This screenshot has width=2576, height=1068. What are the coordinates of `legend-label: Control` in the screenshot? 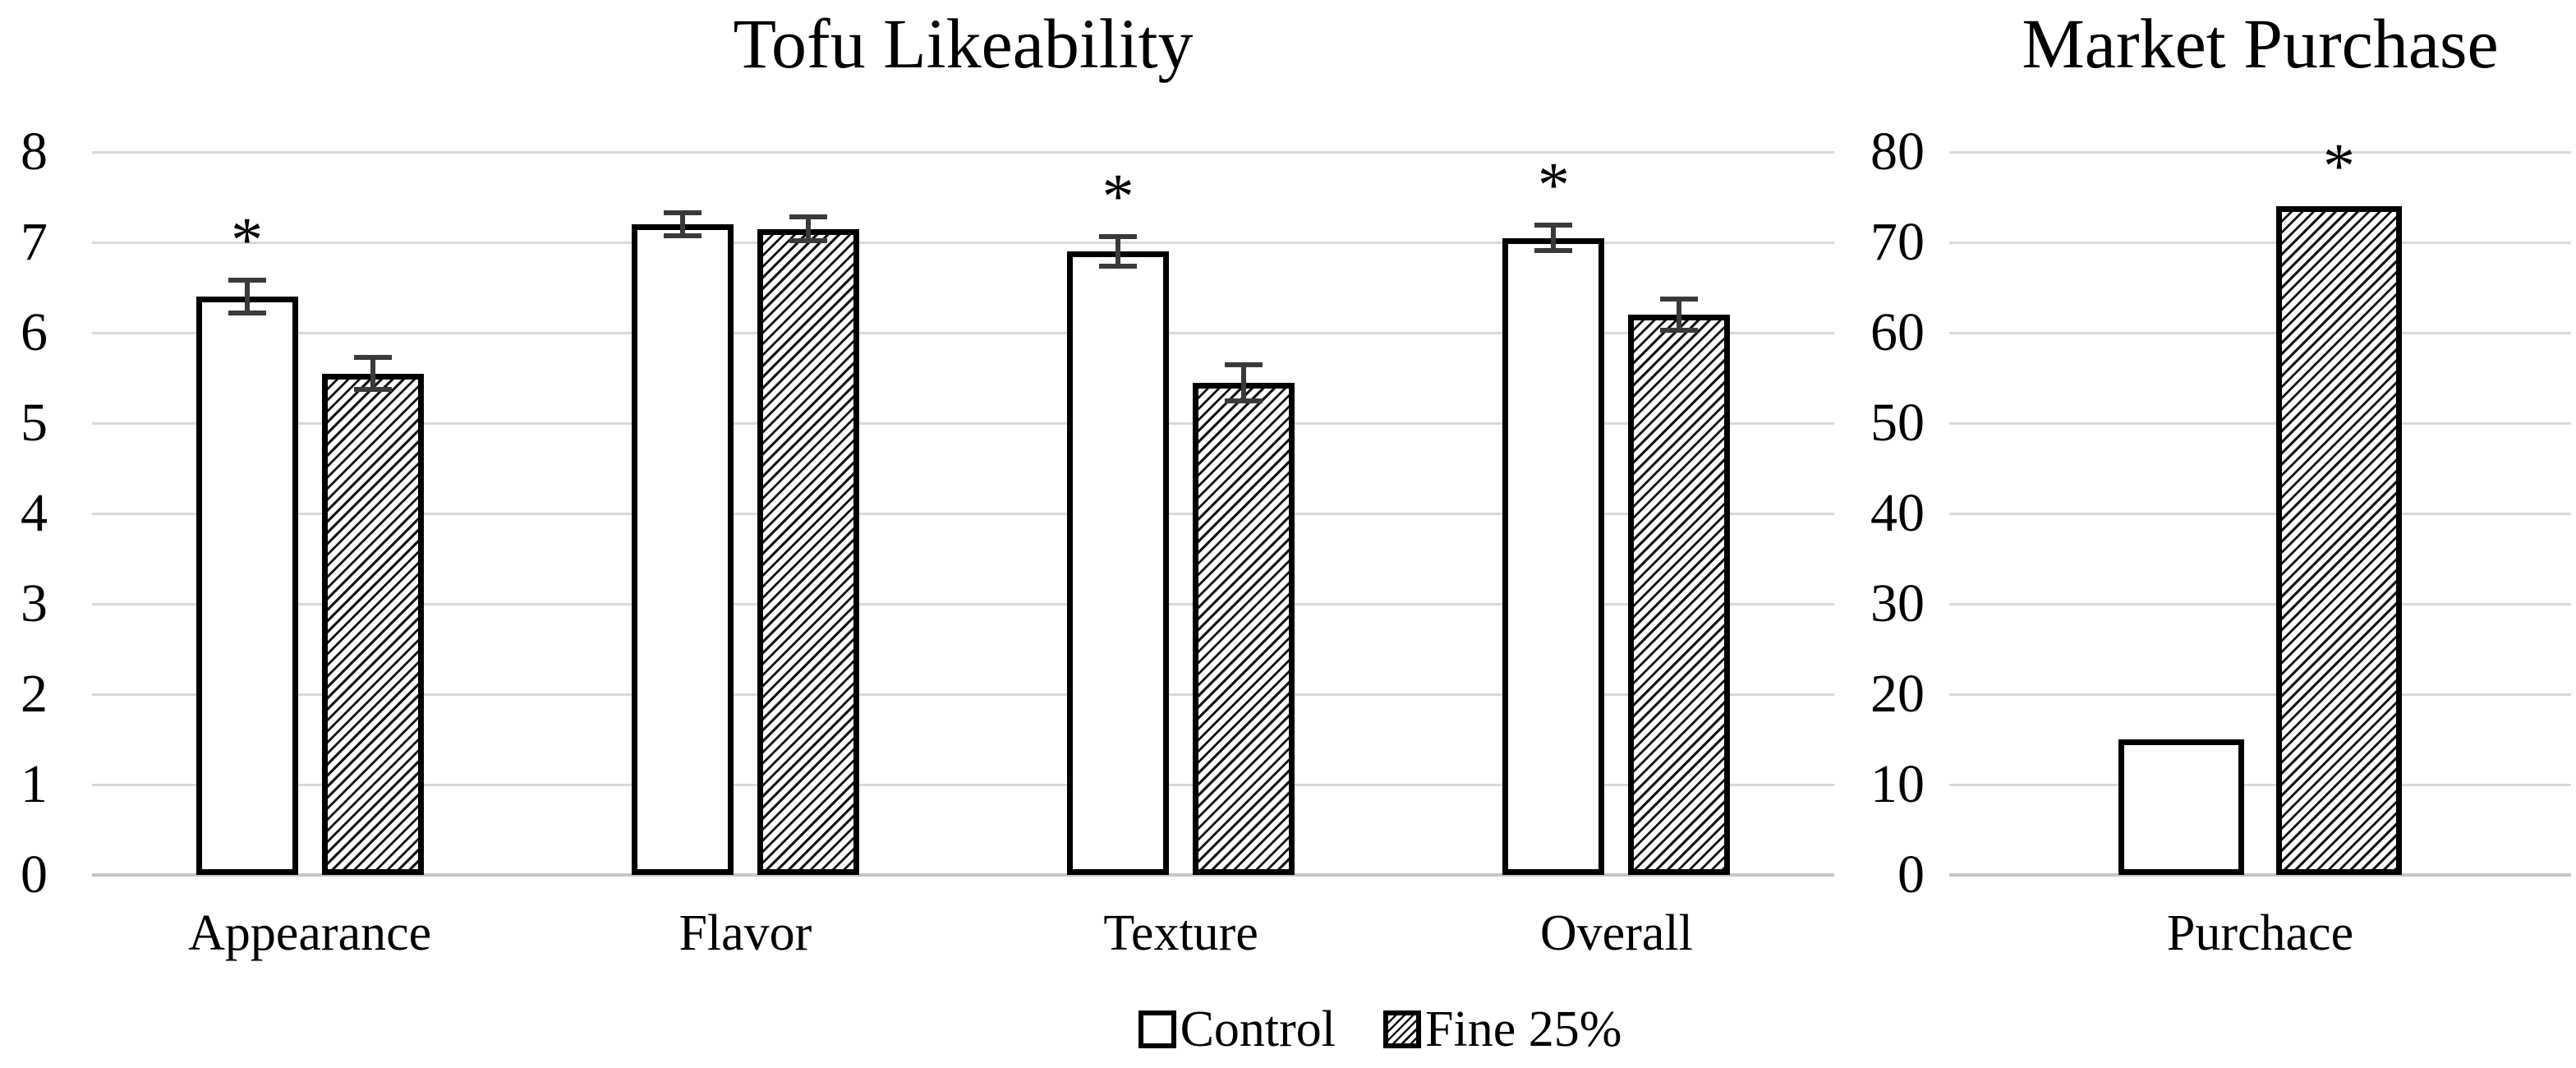 It's located at (1258, 1029).